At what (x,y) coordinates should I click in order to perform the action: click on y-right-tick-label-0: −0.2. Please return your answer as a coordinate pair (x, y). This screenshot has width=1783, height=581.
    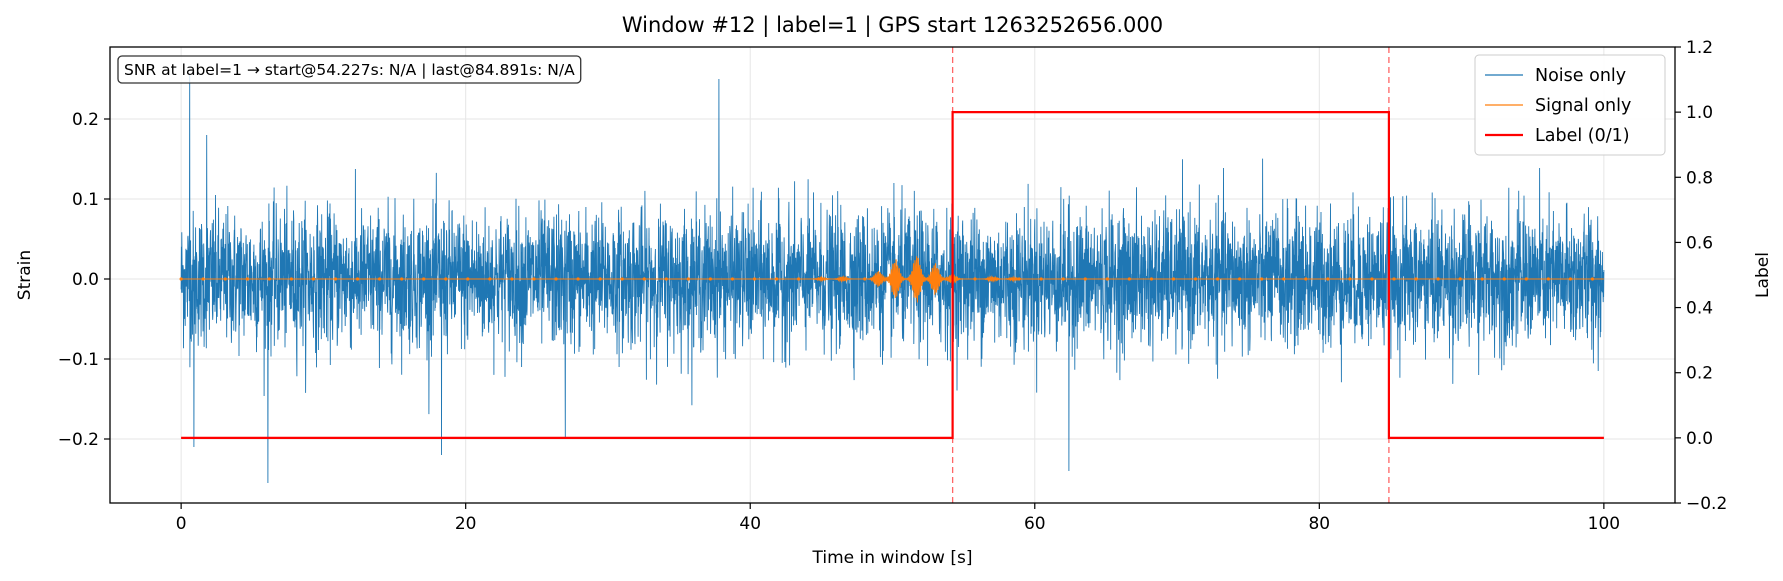
    Looking at the image, I should click on (1706, 504).